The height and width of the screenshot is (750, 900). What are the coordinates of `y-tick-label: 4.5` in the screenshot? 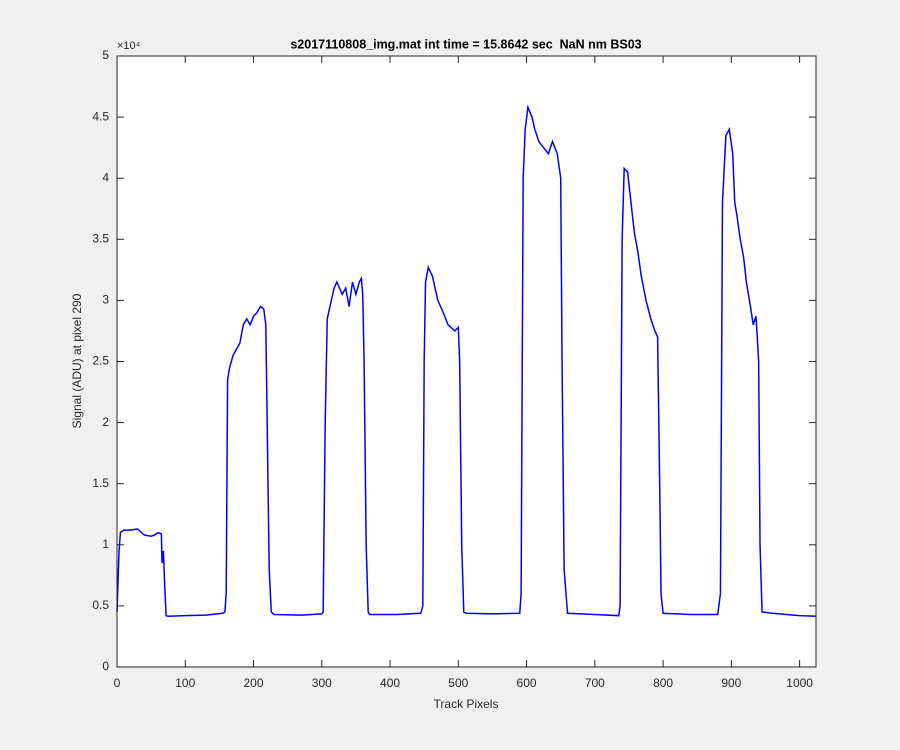 It's located at (100, 116).